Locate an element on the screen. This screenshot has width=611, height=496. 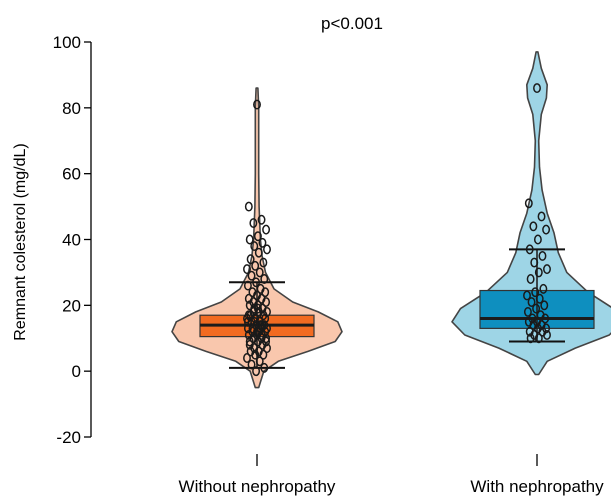
y-axis-title: Remnant colesterol (mg/dL) is located at coordinates (20, 241).